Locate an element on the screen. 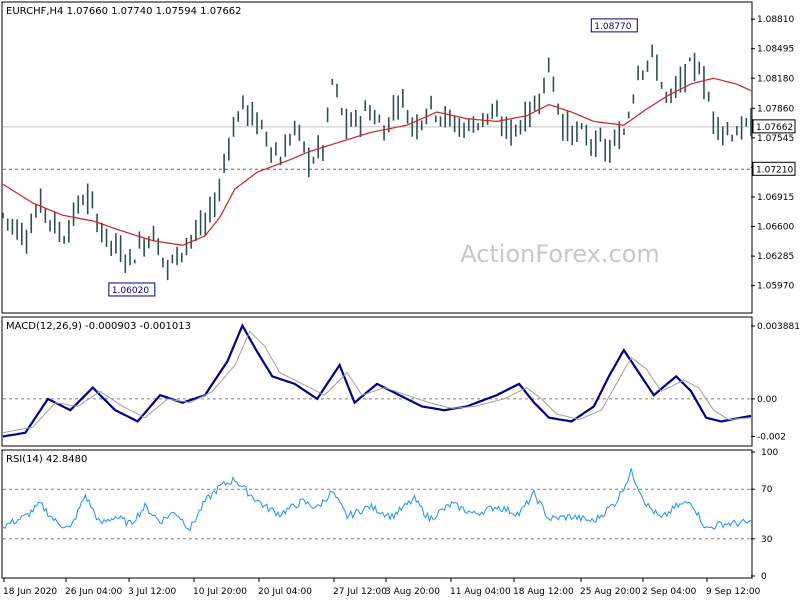  price-tick-label: 1.07860 is located at coordinates (775, 109).